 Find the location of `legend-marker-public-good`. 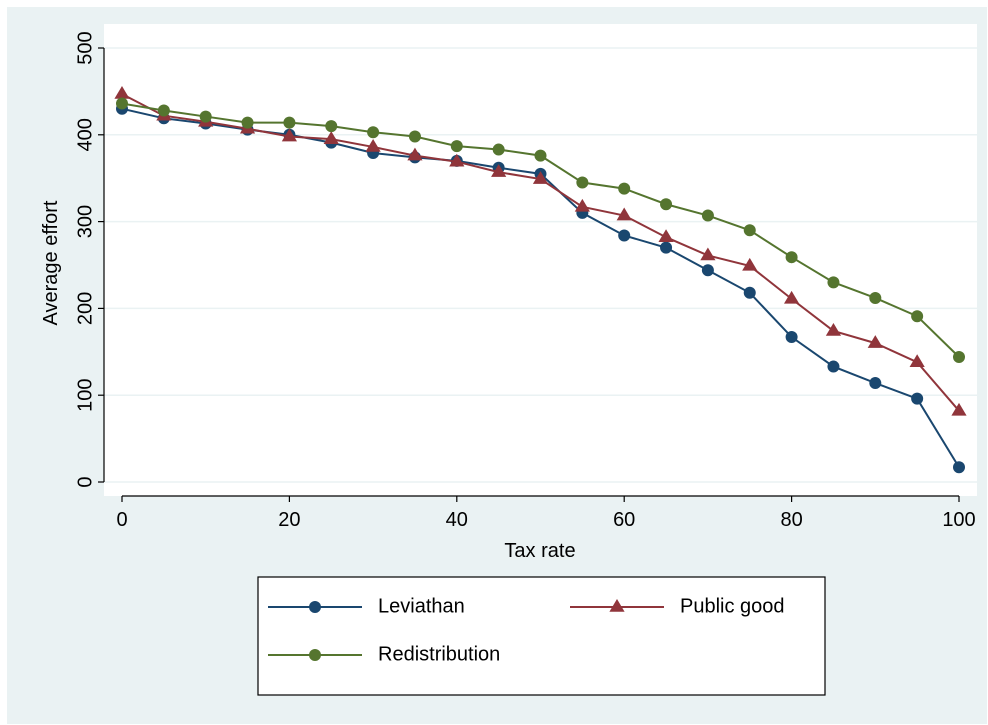

legend-marker-public-good is located at coordinates (617, 605).